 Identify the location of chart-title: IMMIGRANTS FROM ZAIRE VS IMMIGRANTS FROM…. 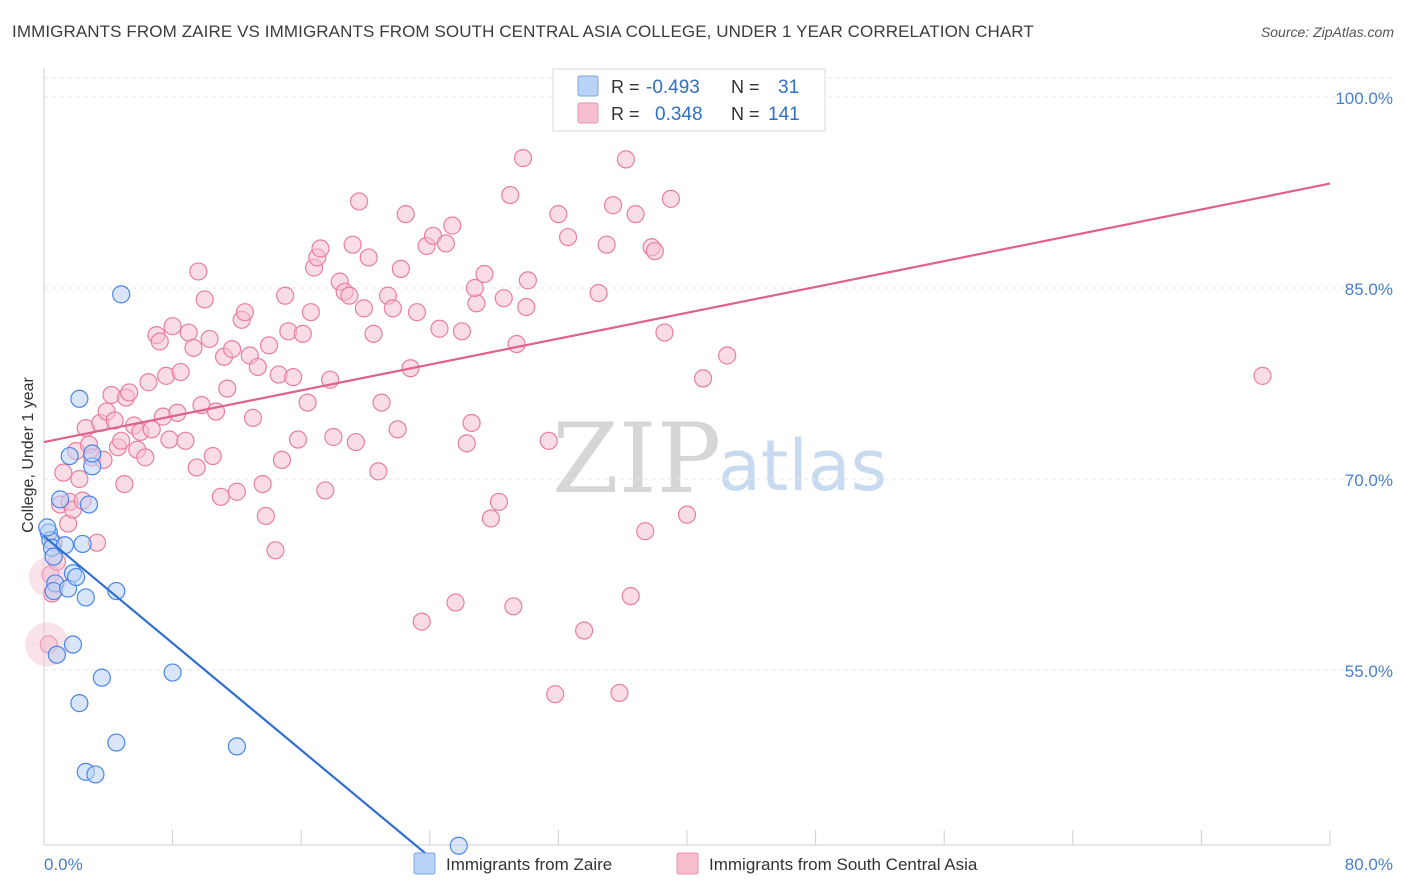
(523, 31).